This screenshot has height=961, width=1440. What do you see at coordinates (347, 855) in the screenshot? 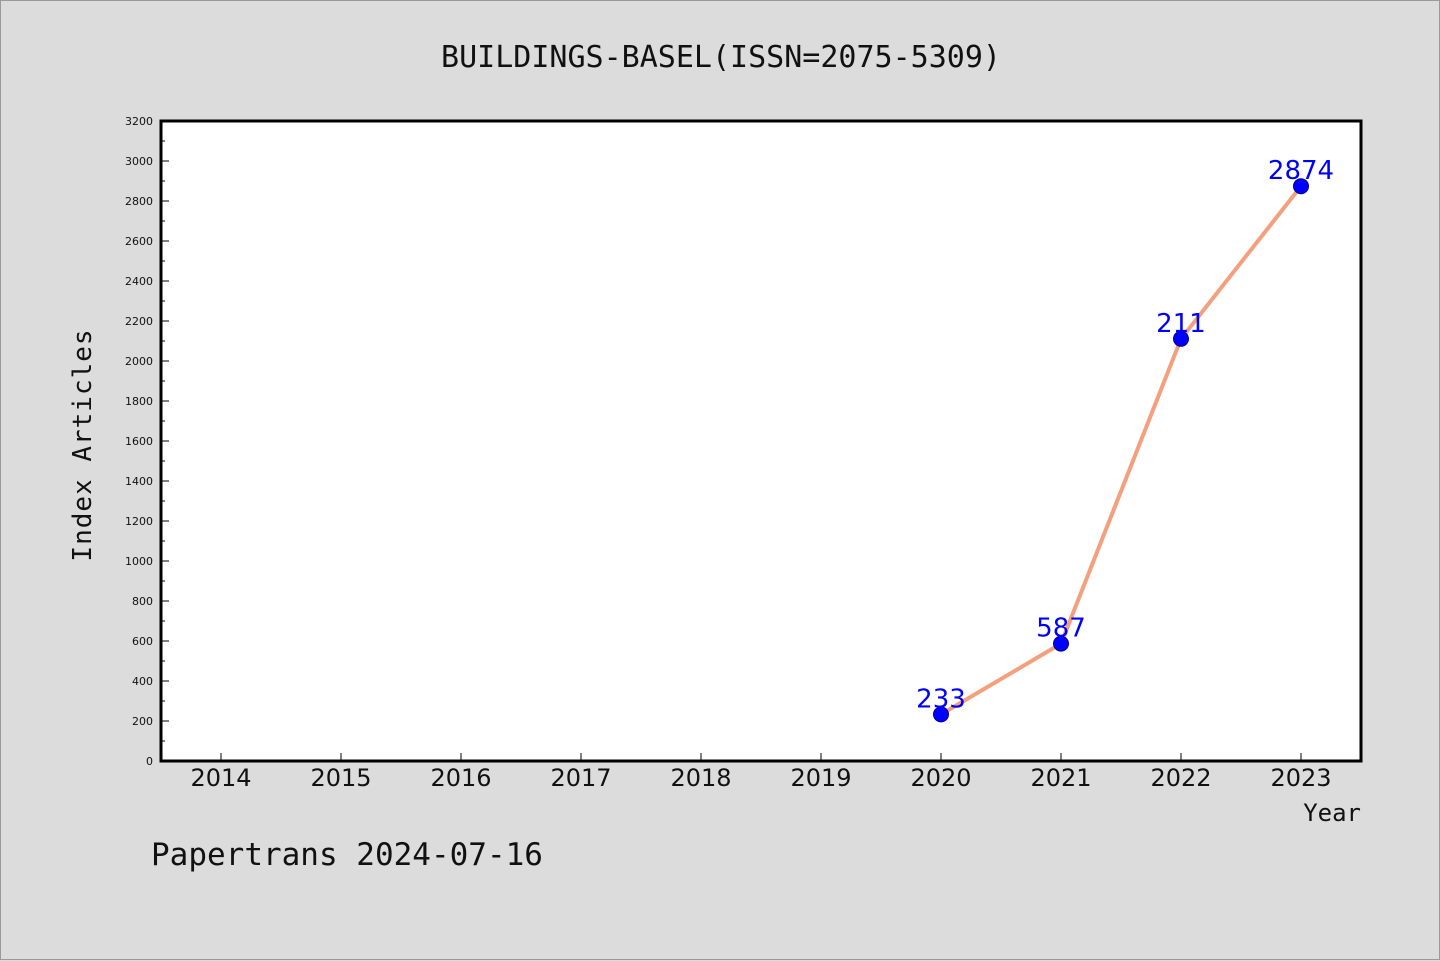
I see `footer-credit: Papertrans 2024-07-16` at bounding box center [347, 855].